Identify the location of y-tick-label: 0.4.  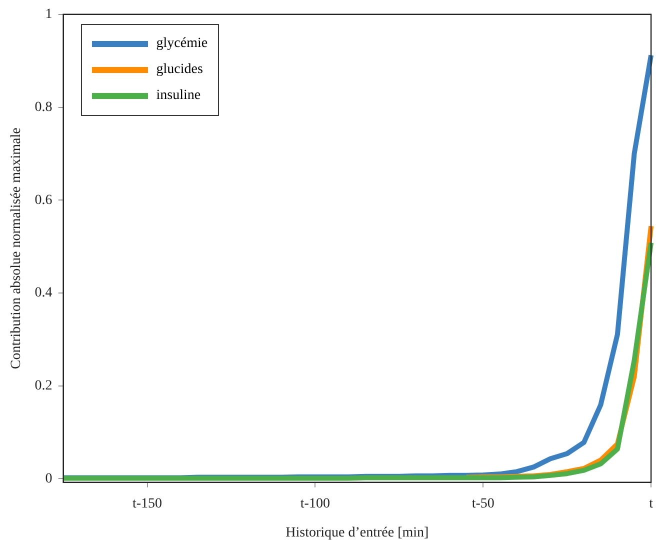
(43, 293).